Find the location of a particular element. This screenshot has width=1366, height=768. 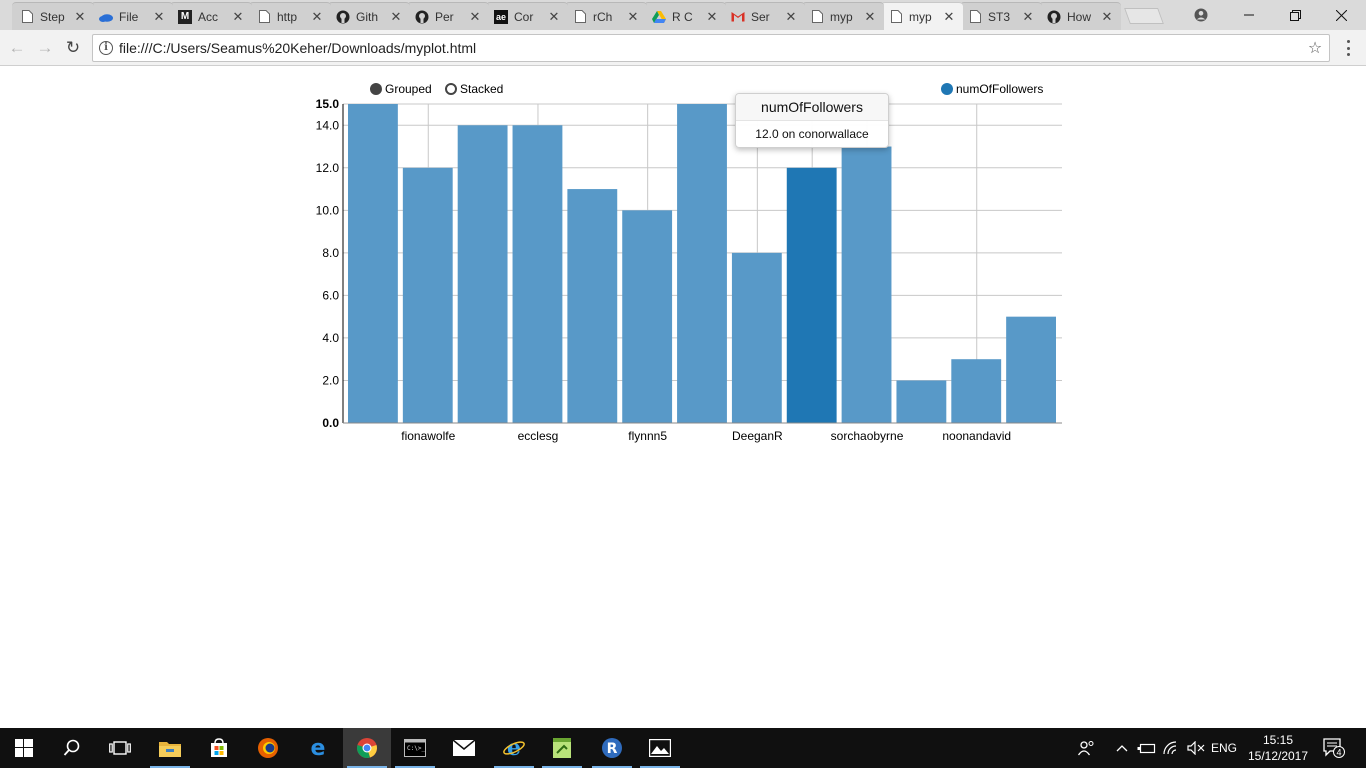

browser-tab: Gith ✕ is located at coordinates (369, 16).